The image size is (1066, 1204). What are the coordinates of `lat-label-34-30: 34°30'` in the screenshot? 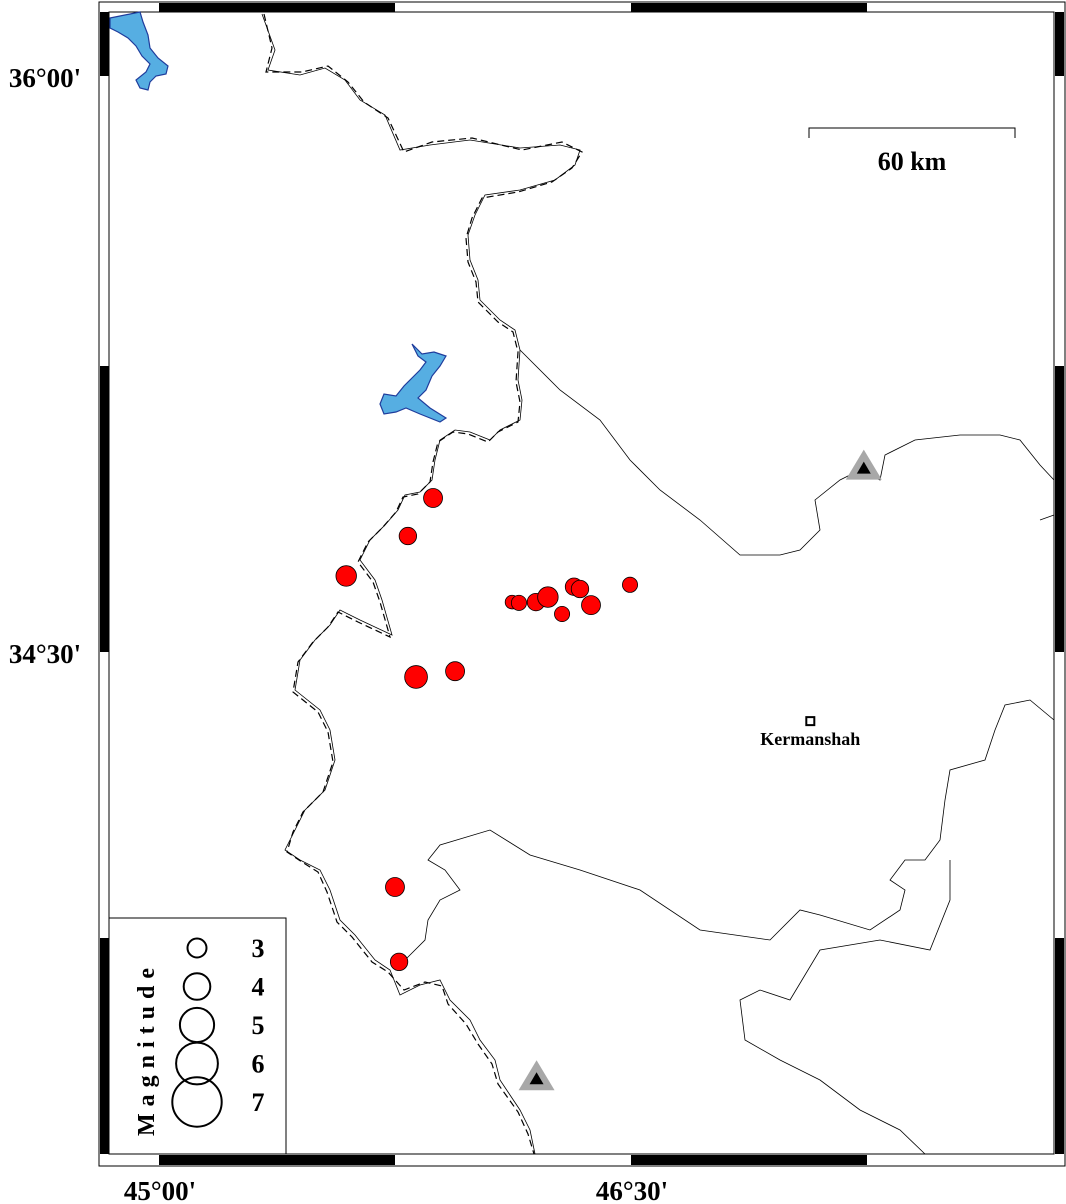 It's located at (45, 654).